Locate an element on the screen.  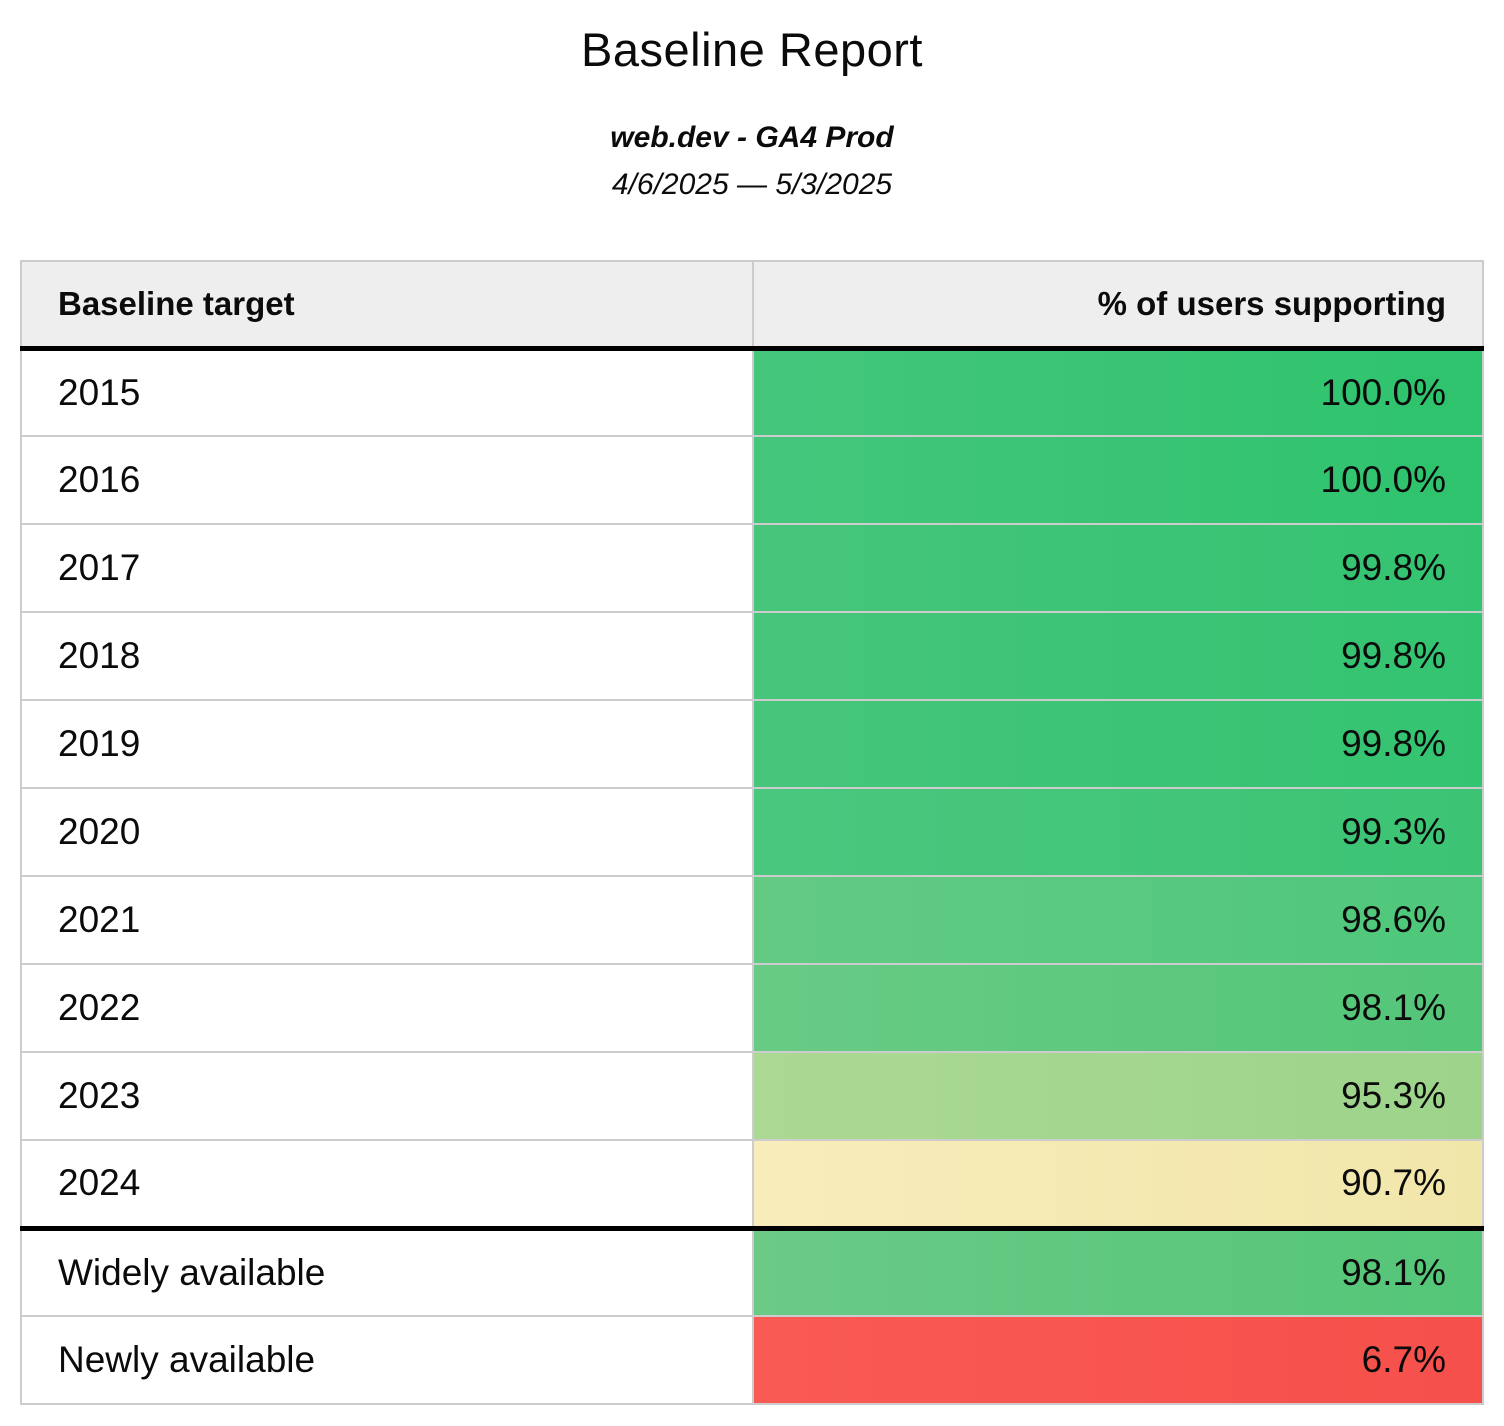
baseline-target-cell: 2021 is located at coordinates (387, 920).